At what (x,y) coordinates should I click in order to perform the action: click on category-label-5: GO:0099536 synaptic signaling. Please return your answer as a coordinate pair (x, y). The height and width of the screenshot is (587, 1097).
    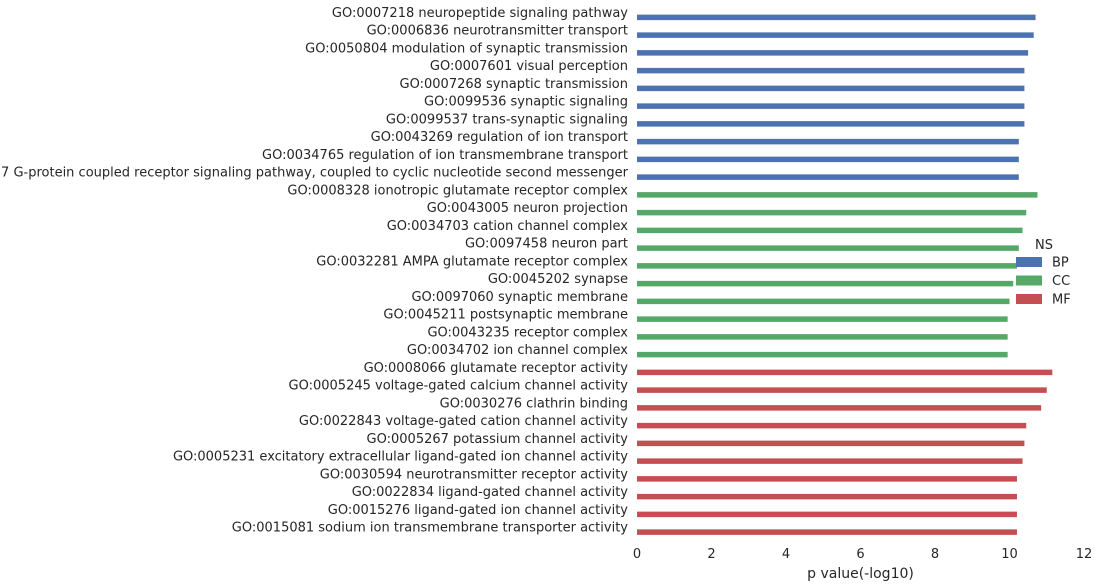
    Looking at the image, I should click on (526, 102).